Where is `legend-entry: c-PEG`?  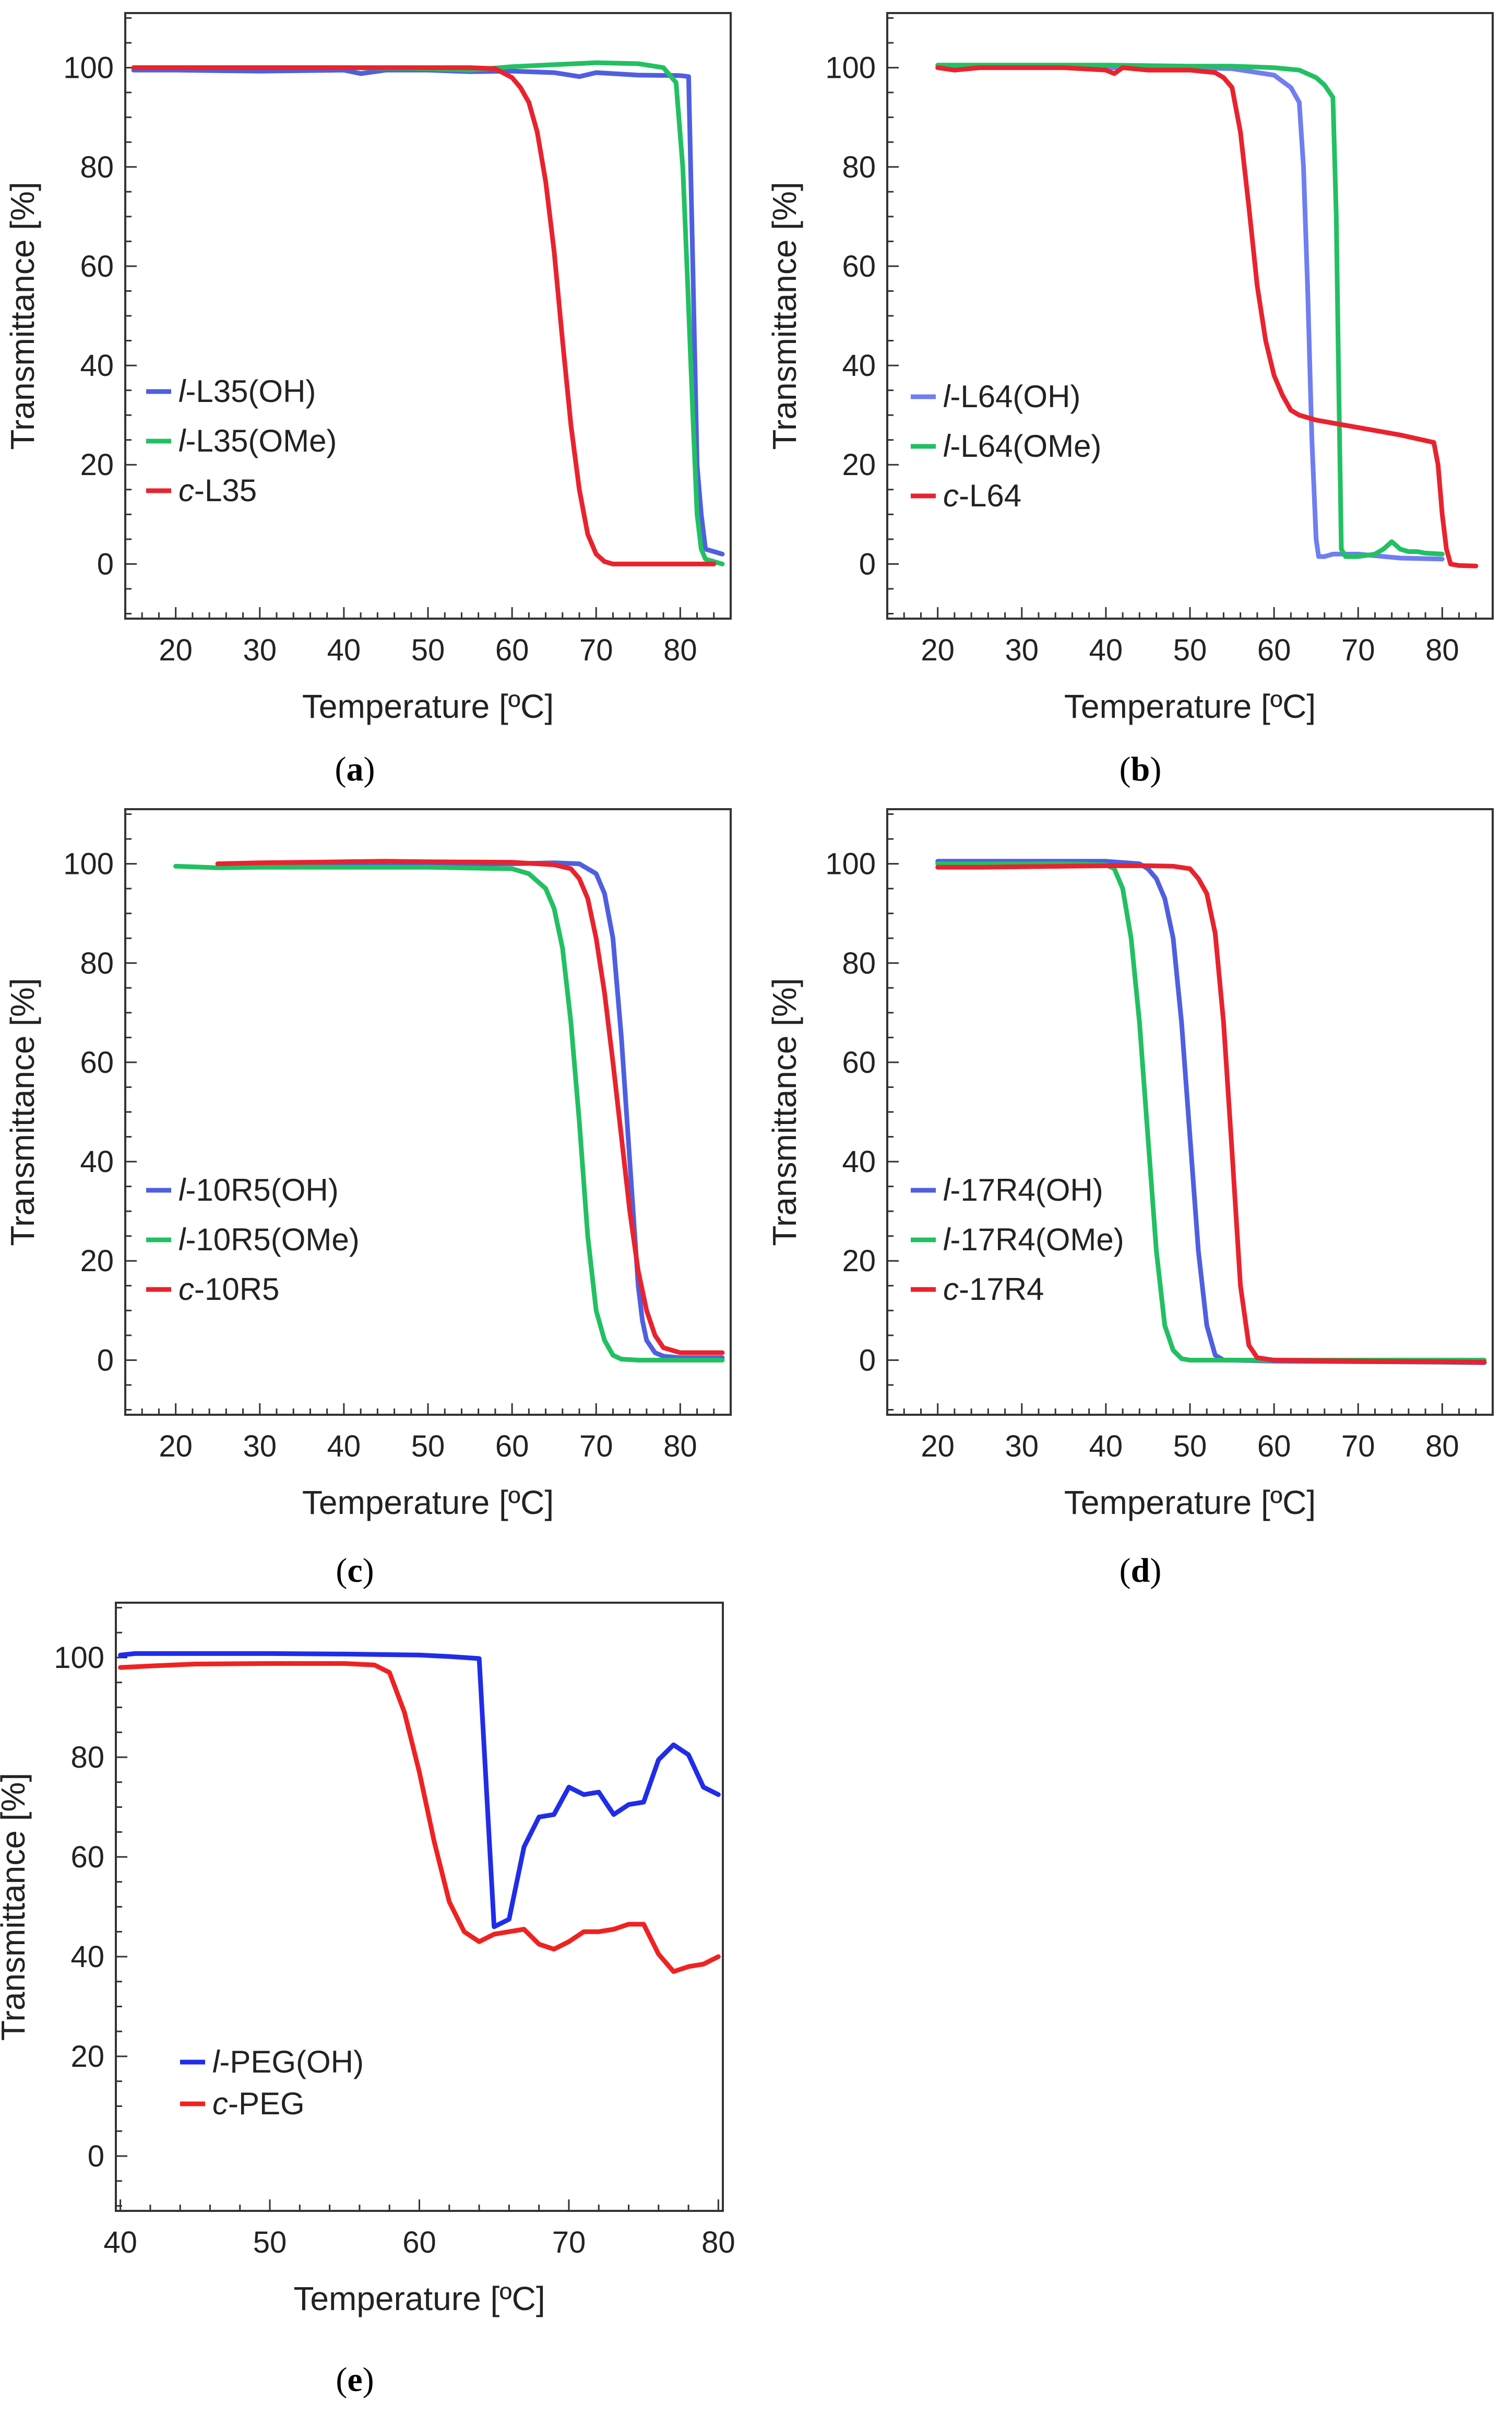 legend-entry: c-PEG is located at coordinates (258, 2104).